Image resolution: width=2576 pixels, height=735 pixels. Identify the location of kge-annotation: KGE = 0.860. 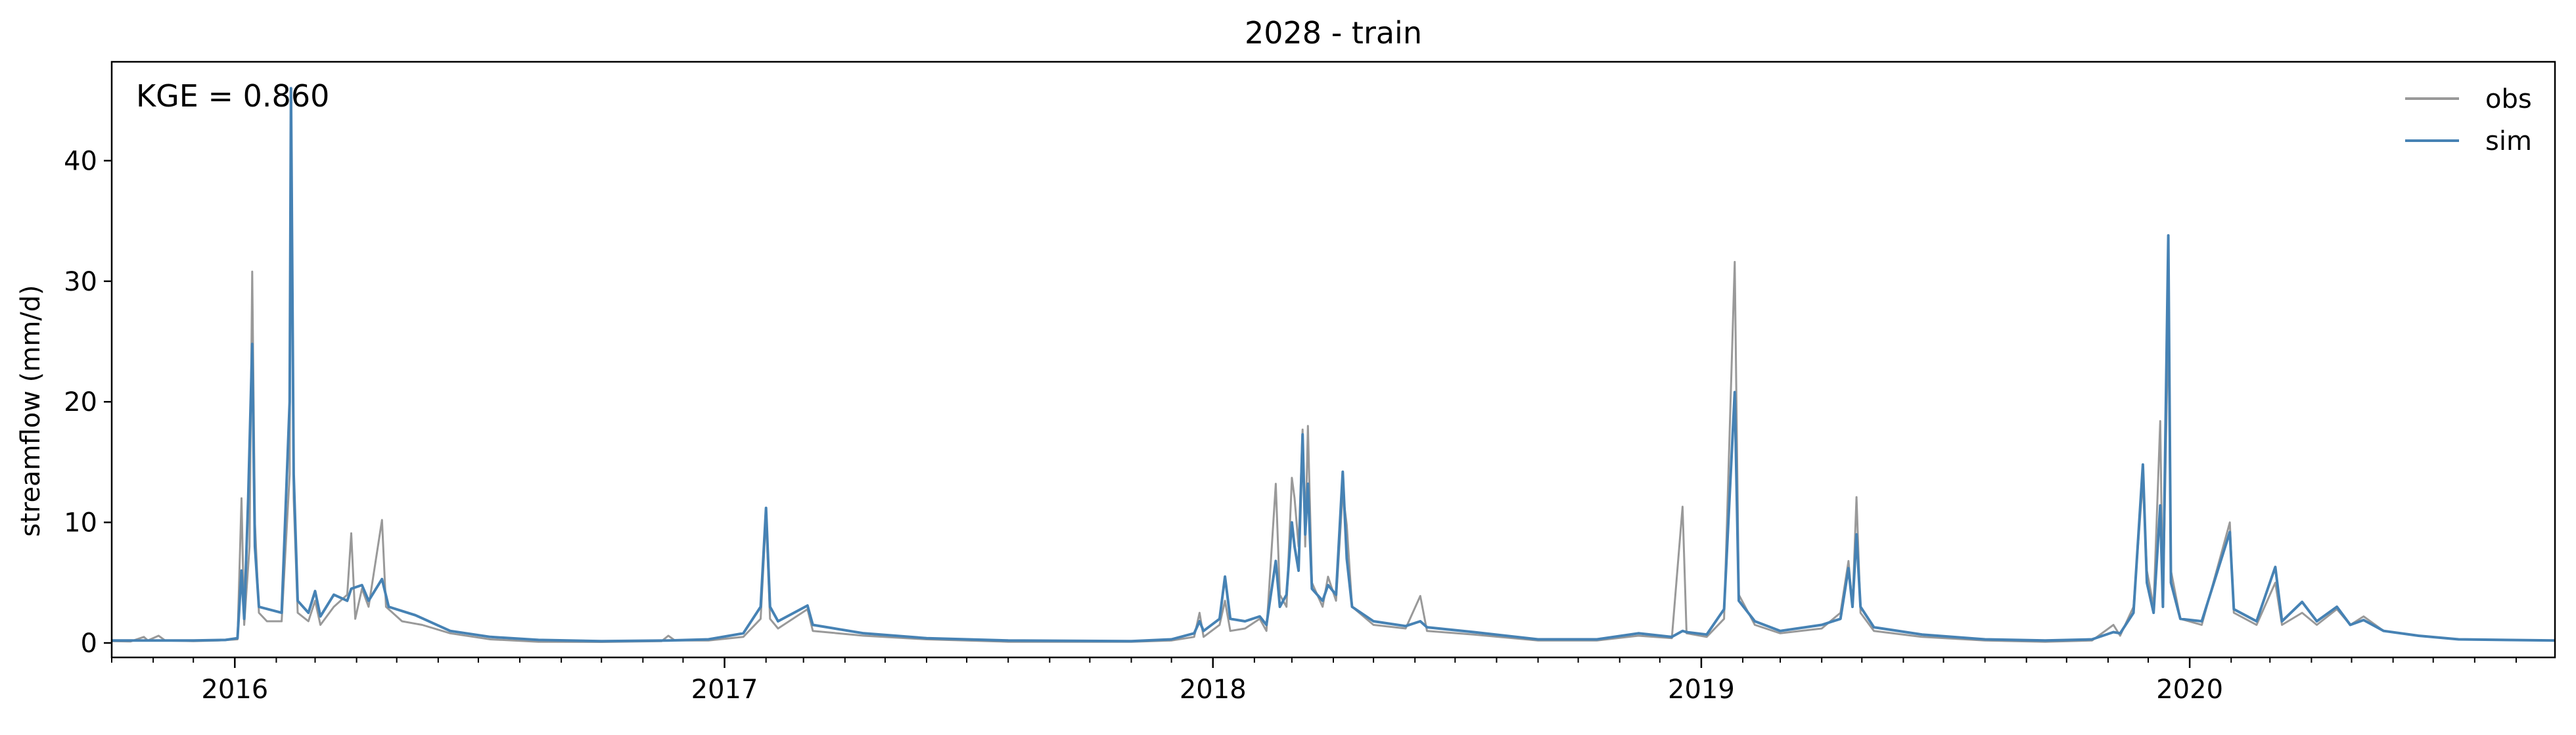
(233, 96).